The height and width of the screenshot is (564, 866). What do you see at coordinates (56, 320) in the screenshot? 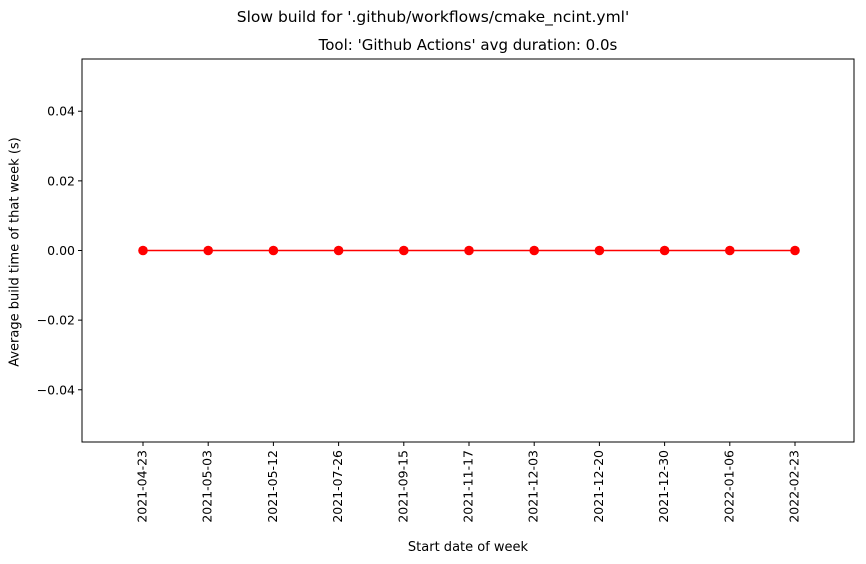
I see `y-tick-label: −0.02` at bounding box center [56, 320].